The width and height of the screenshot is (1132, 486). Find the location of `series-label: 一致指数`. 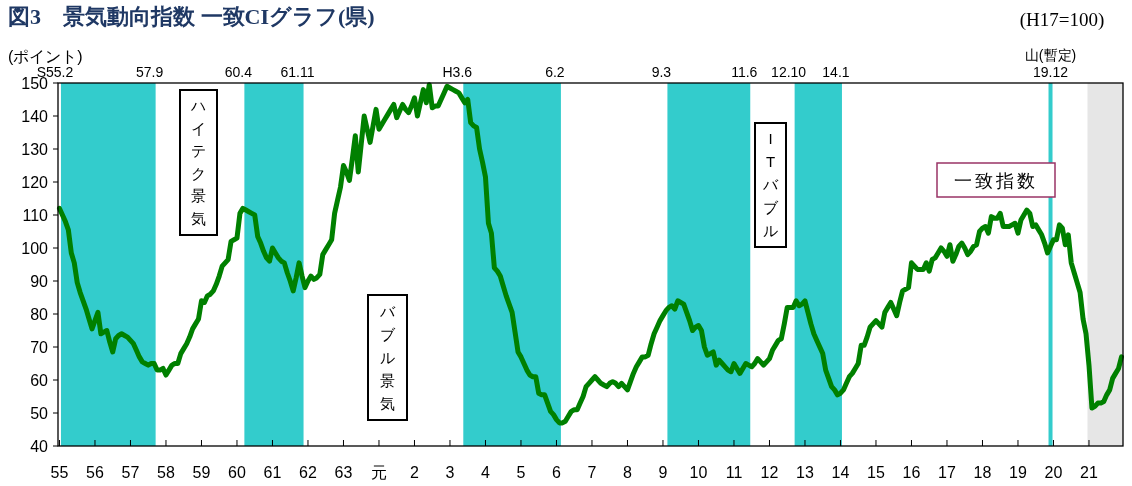

series-label: 一致指数 is located at coordinates (996, 181).